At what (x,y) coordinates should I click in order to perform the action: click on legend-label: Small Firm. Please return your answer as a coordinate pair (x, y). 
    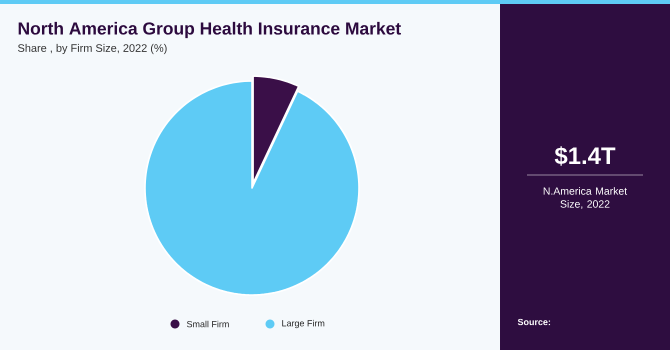
    Looking at the image, I should click on (207, 324).